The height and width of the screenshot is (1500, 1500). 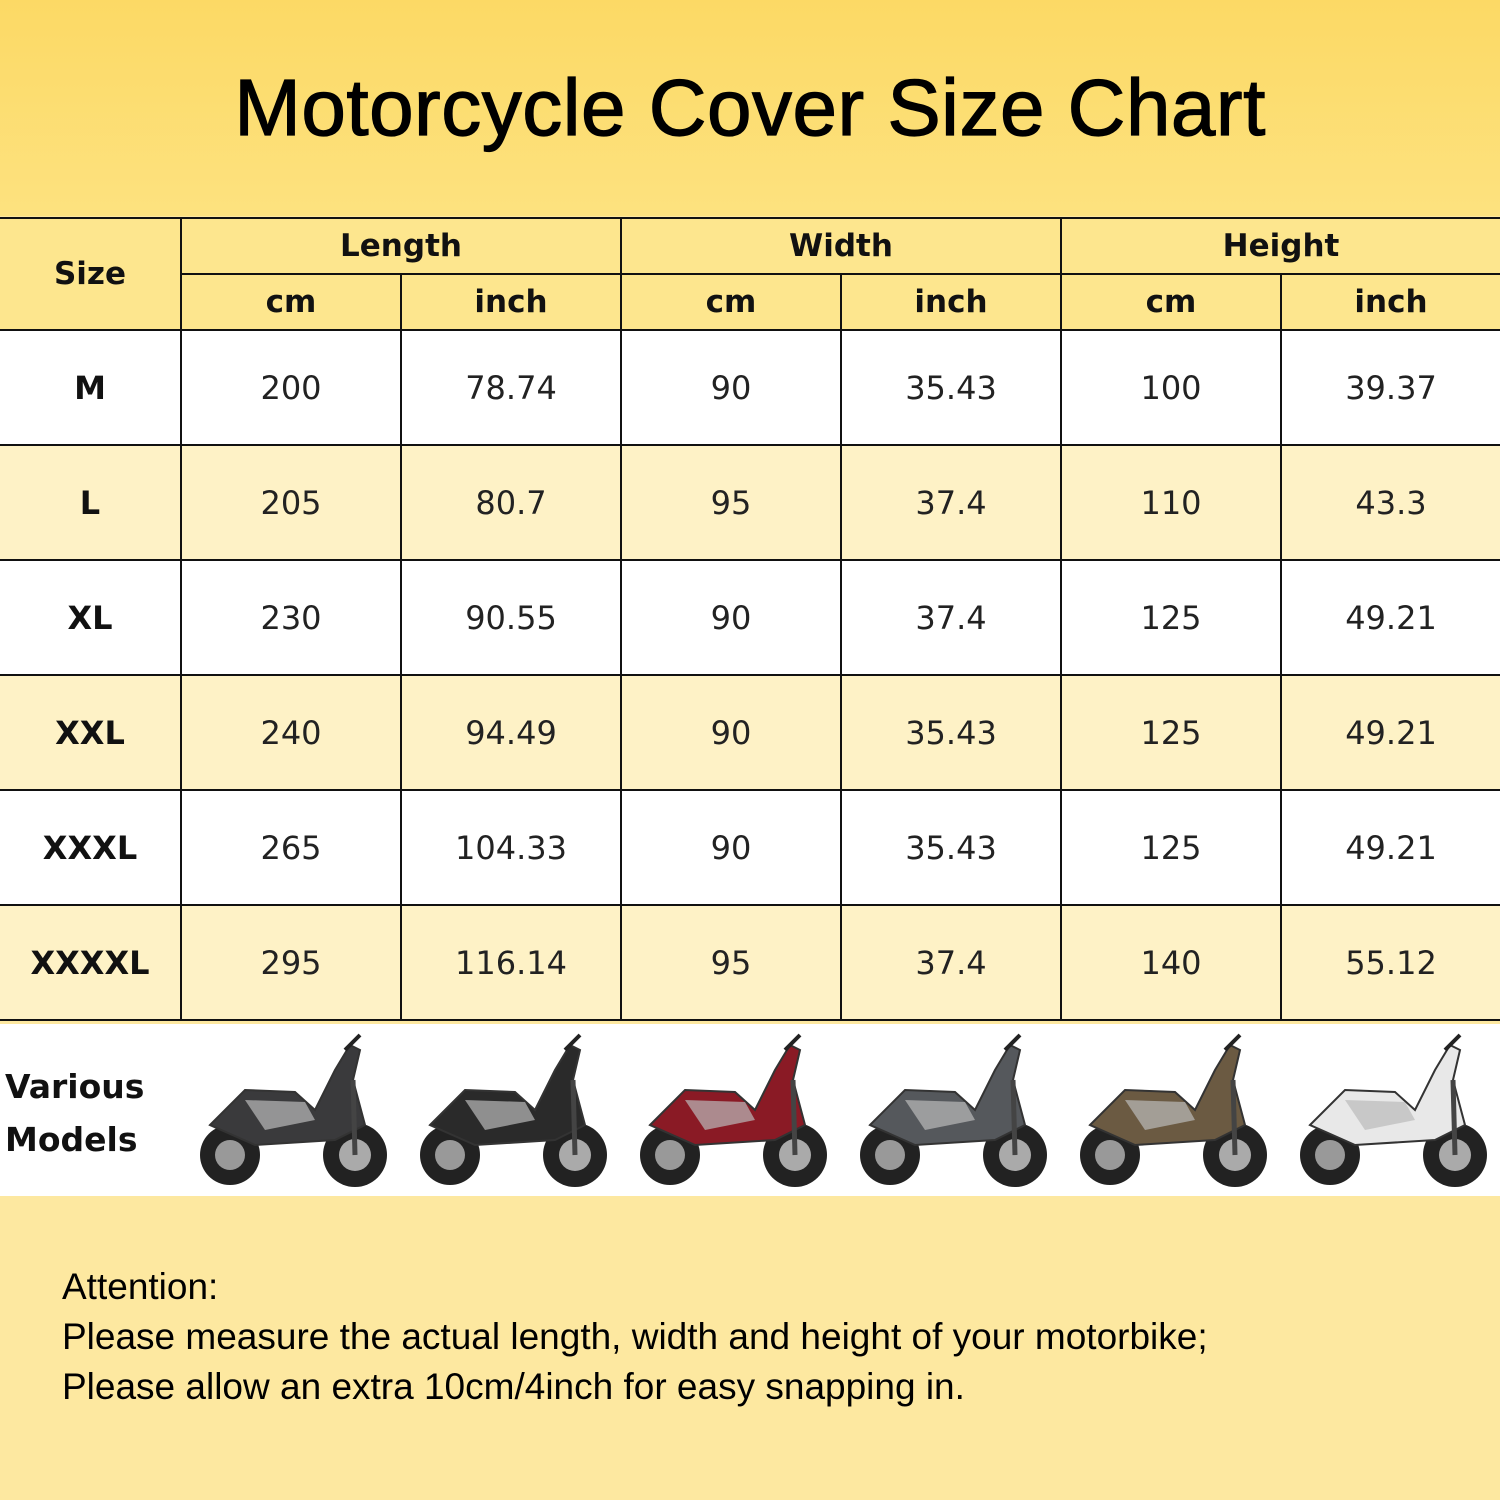 I want to click on models-row: Various Models, so click(x=750, y=1110).